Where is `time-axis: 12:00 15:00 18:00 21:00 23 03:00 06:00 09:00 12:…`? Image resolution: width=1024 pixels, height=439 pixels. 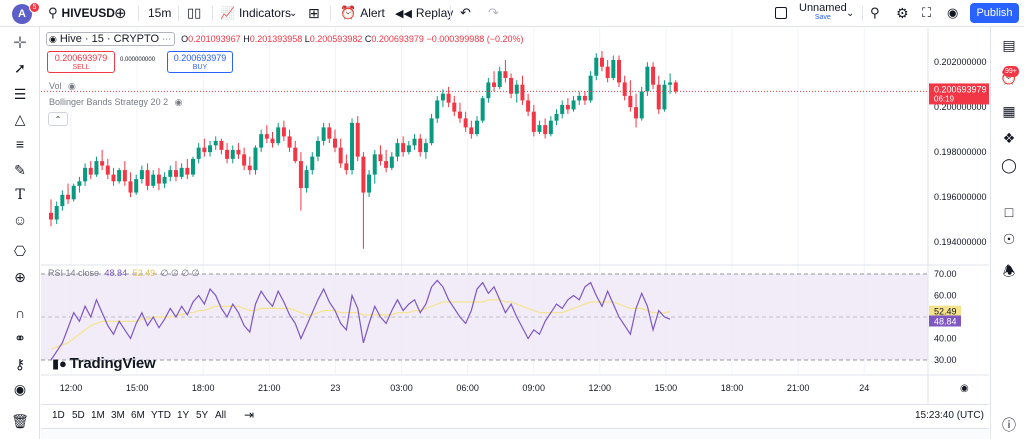 time-axis: 12:00 15:00 18:00 21:00 23 03:00 06:00 09:00 12:… is located at coordinates (464, 388).